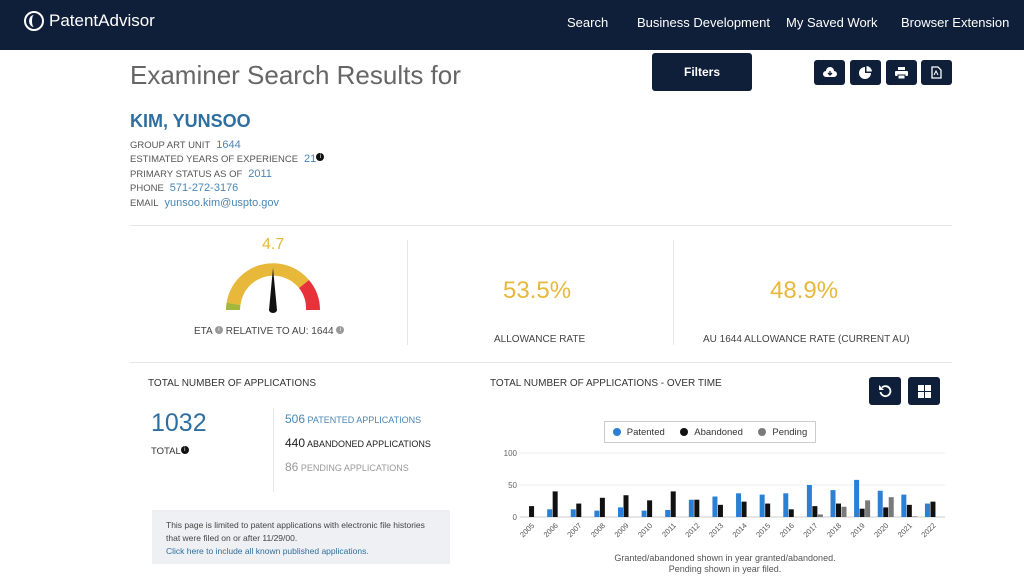 This screenshot has width=1024, height=576. What do you see at coordinates (692, 530) in the screenshot?
I see `x-tick-label: 2012` at bounding box center [692, 530].